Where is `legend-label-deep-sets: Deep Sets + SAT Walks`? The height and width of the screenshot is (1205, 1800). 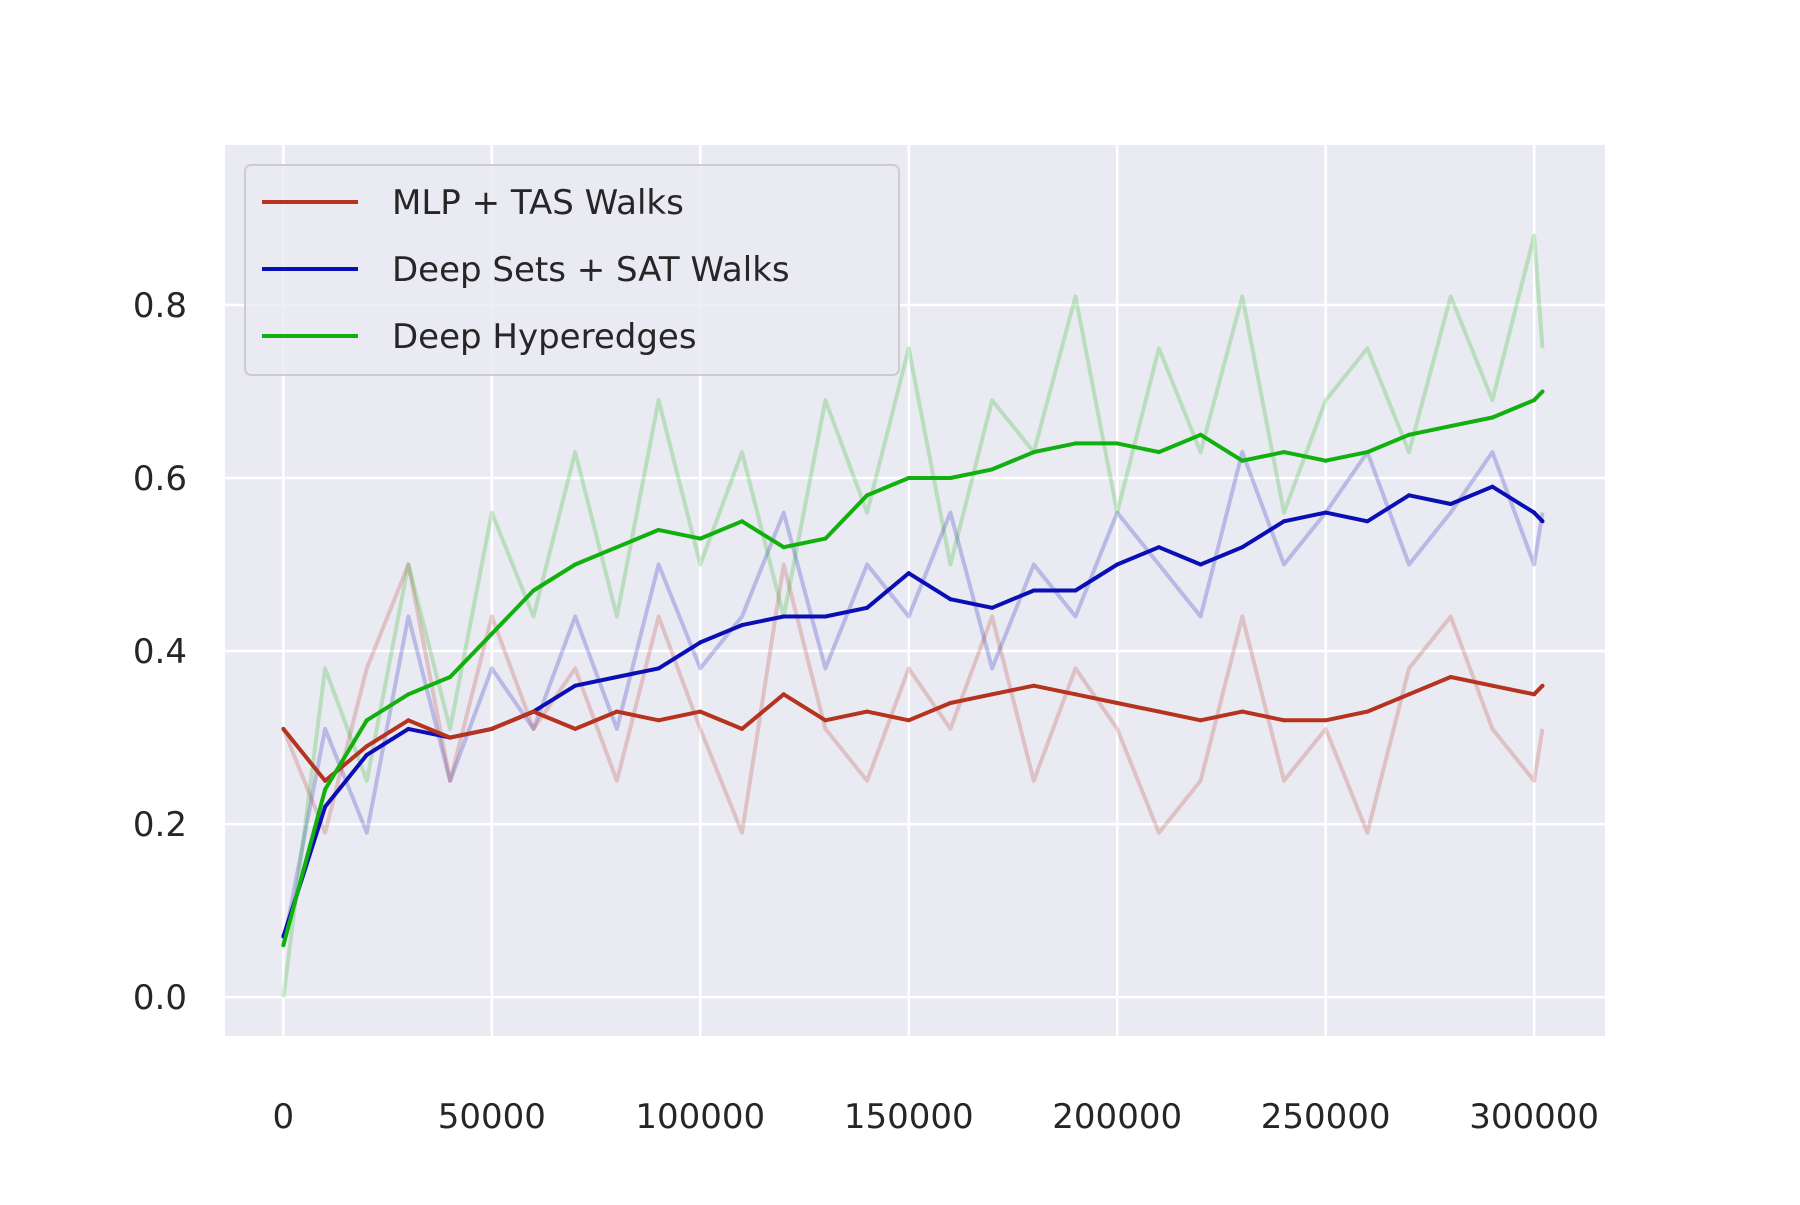 legend-label-deep-sets: Deep Sets + SAT Walks is located at coordinates (591, 270).